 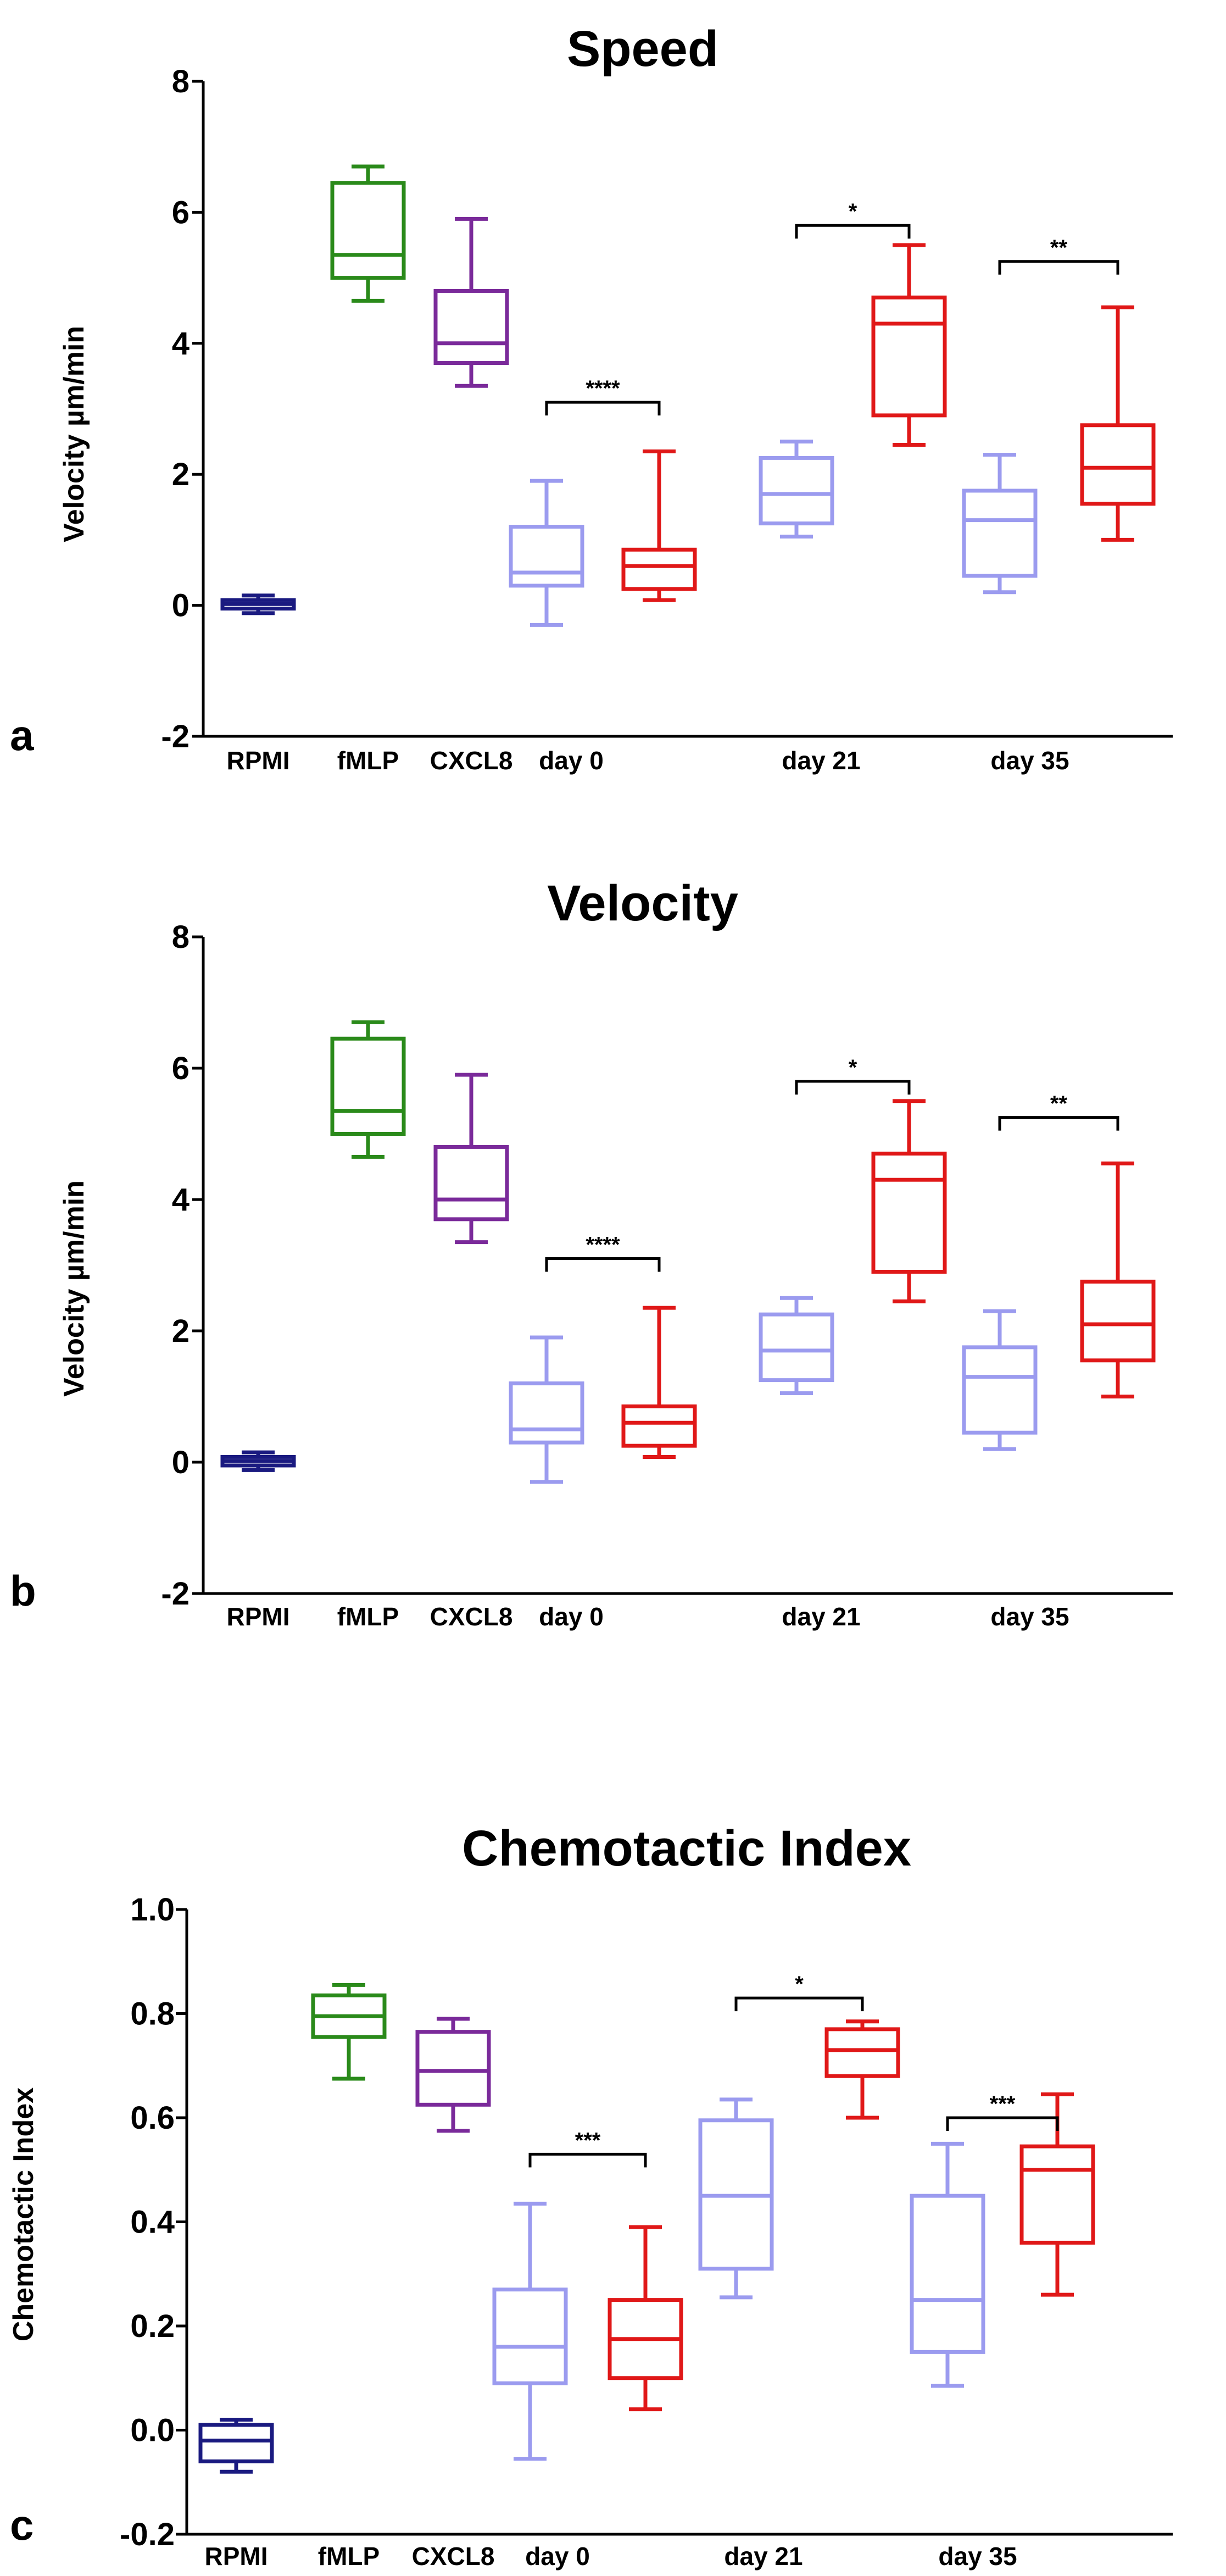 What do you see at coordinates (686, 1848) in the screenshot?
I see `chart-title: Chemotactic Index` at bounding box center [686, 1848].